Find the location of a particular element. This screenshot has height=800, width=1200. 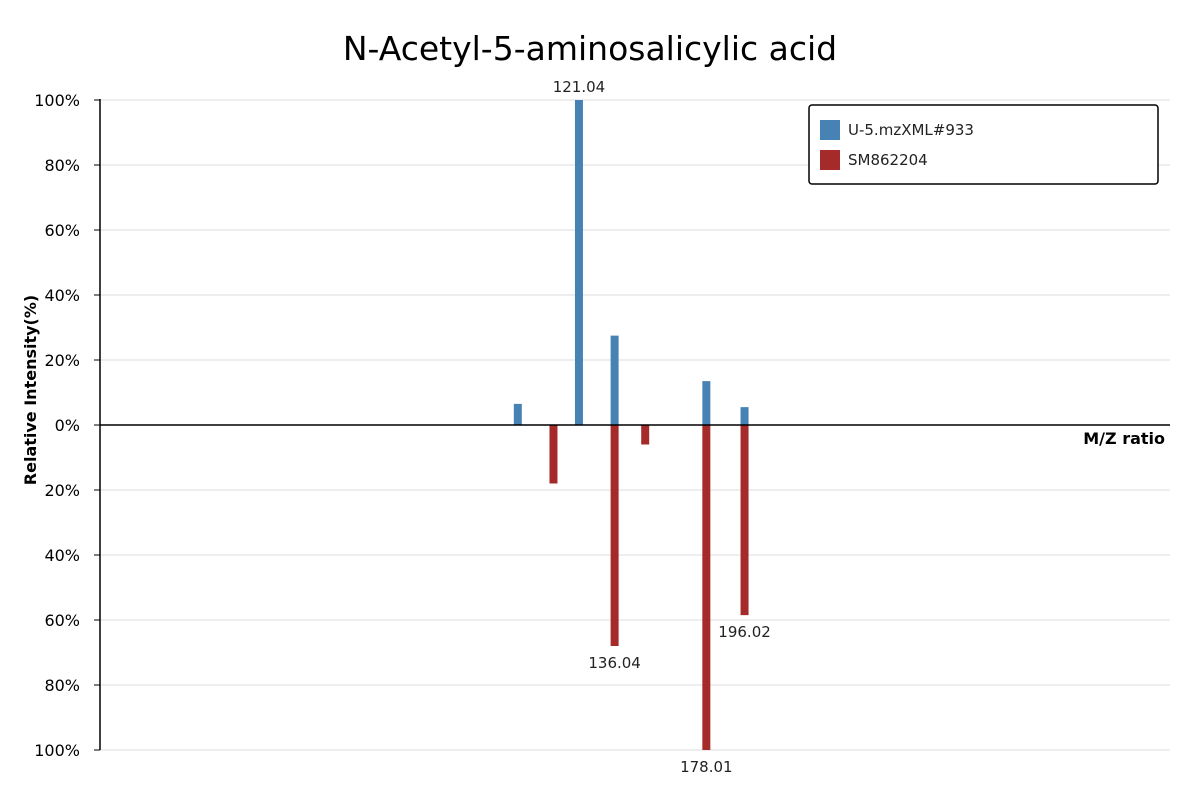

y-axis-title: Relative Intensity(%) is located at coordinates (30, 390).